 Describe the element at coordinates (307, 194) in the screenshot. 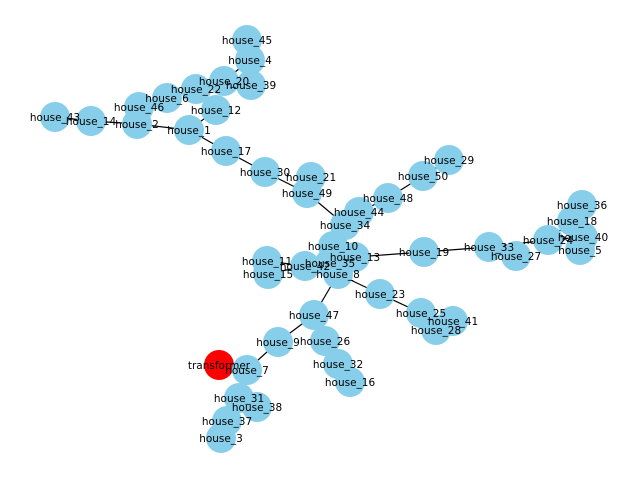

I see `node-label-house_49: house_49` at that location.